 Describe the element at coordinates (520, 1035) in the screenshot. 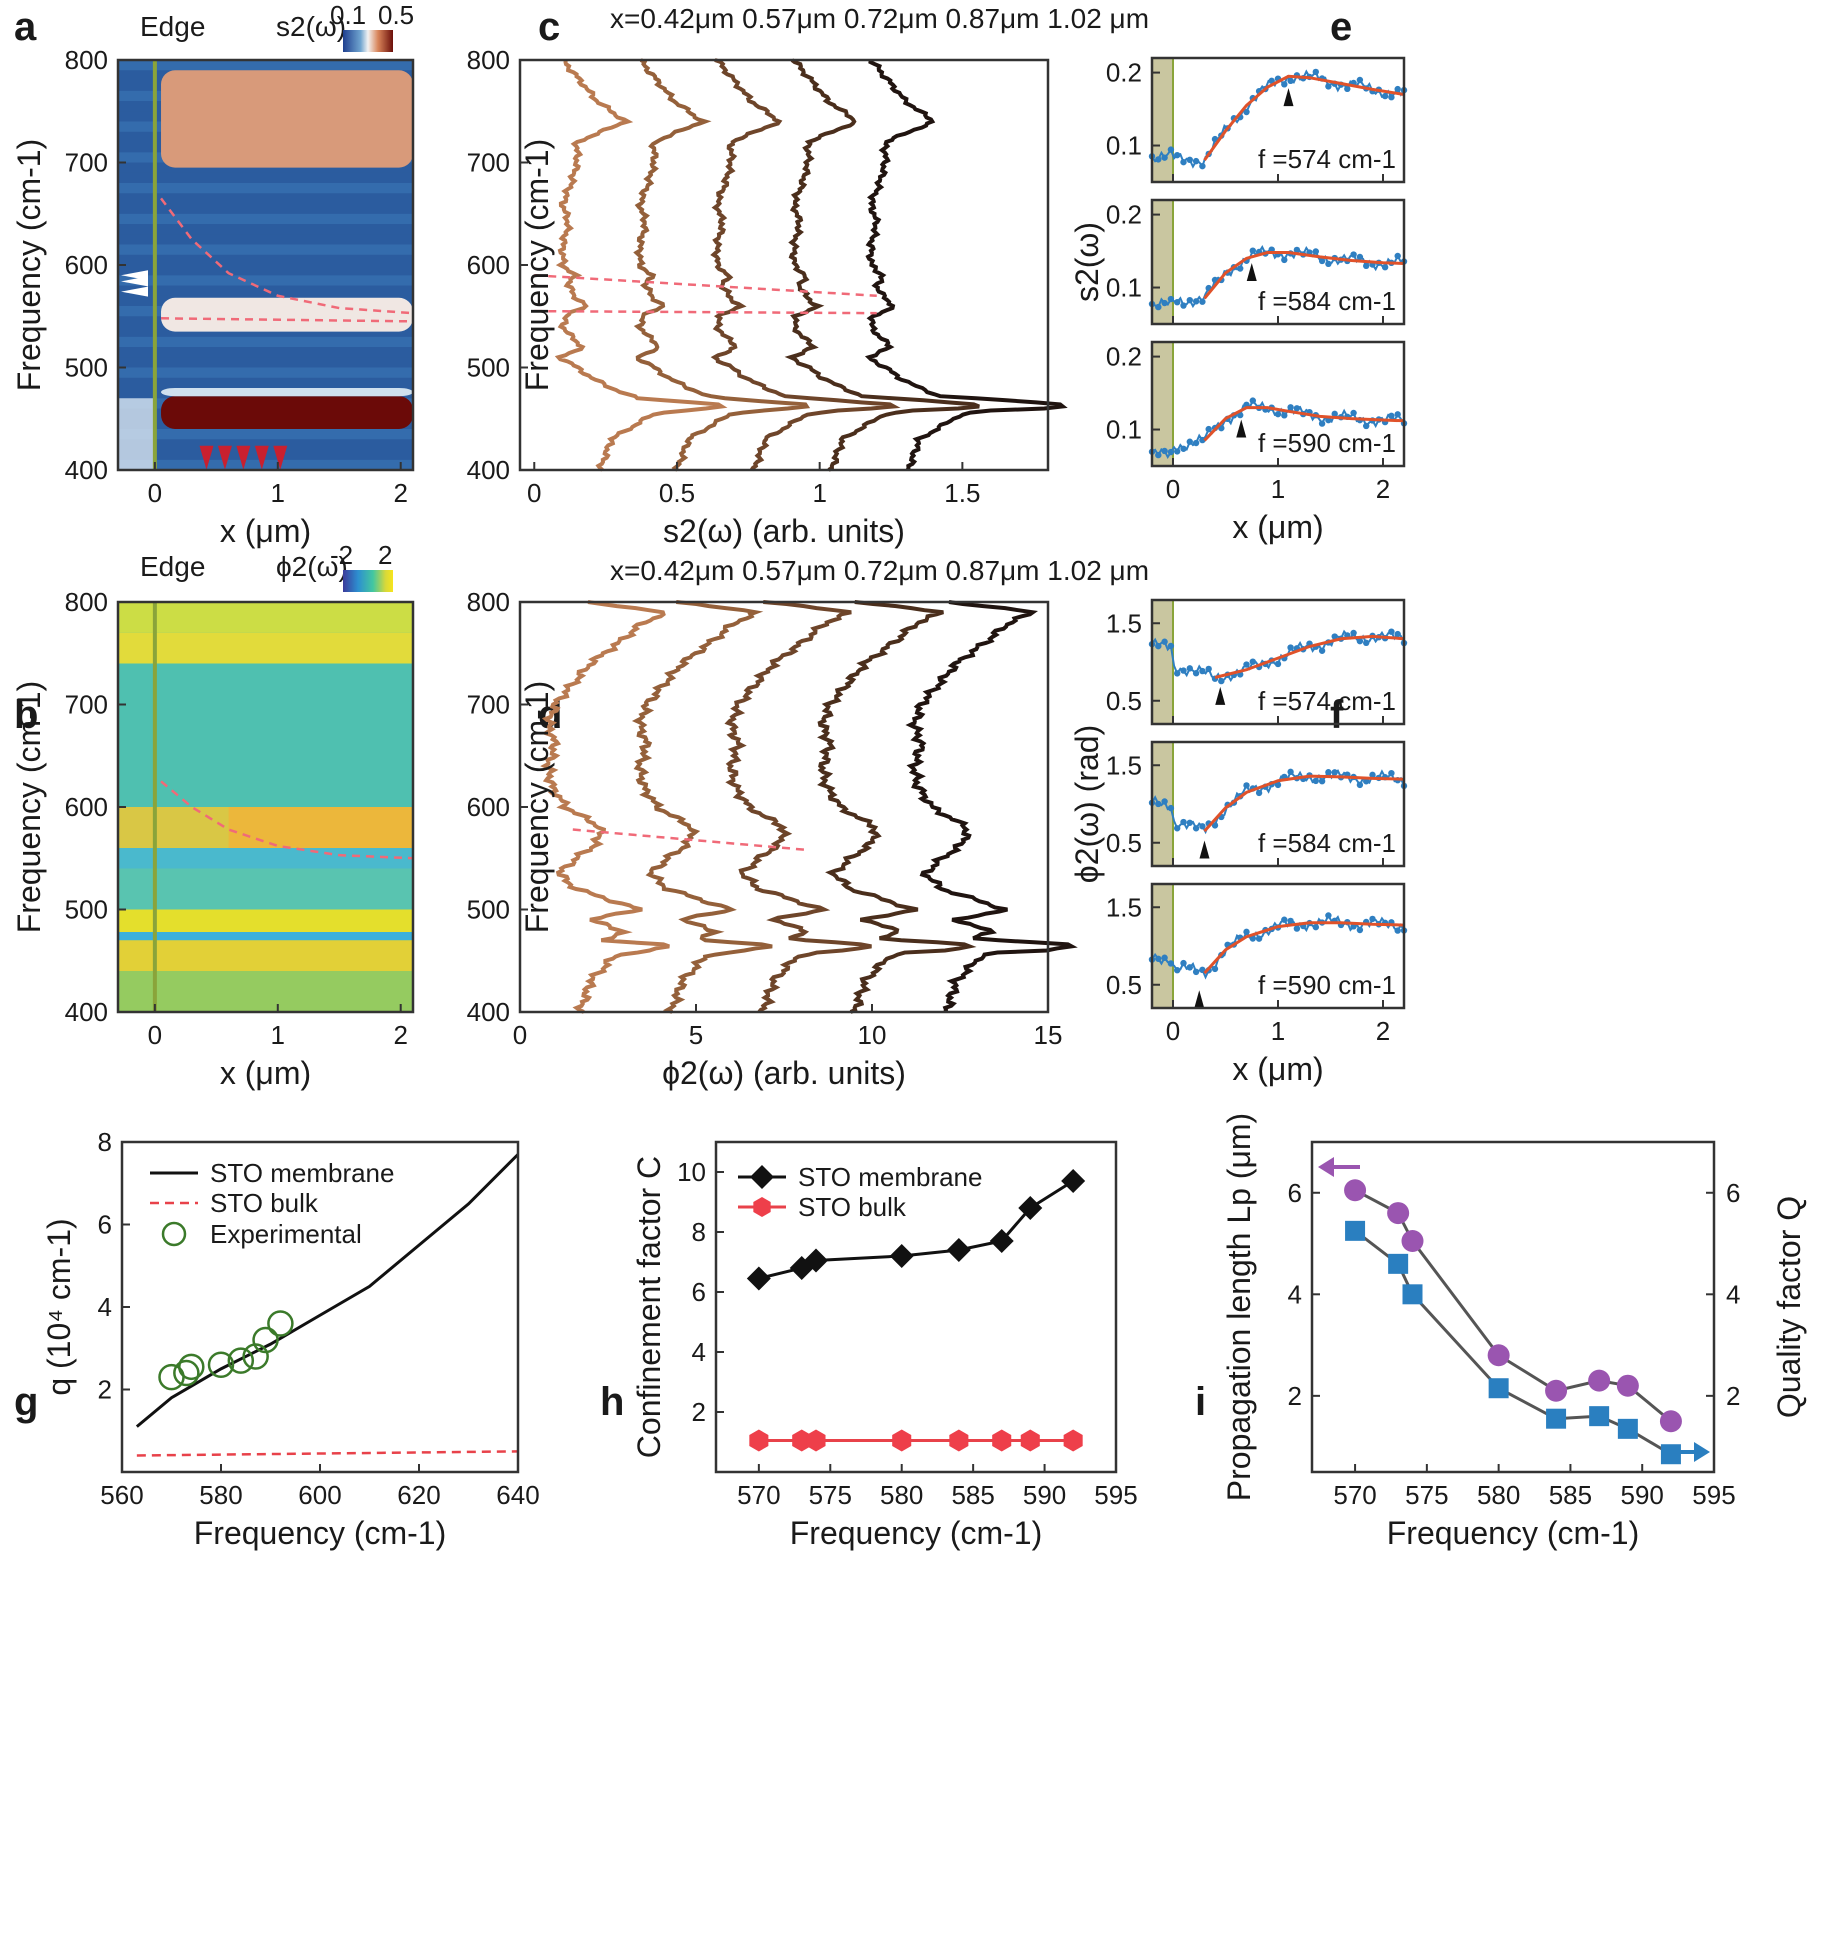

I see `d-xtick-label-0: 0` at that location.